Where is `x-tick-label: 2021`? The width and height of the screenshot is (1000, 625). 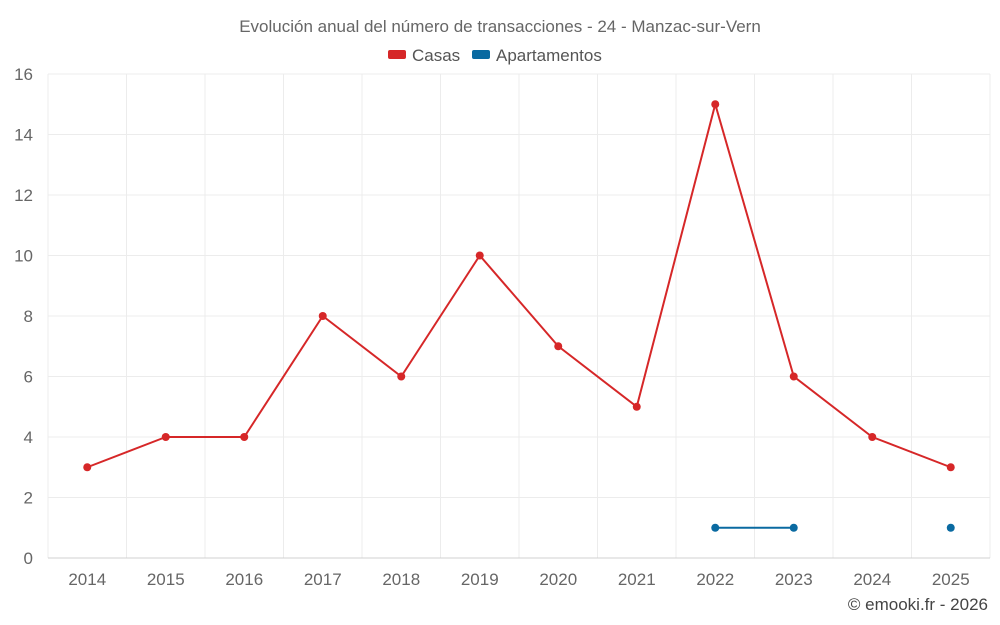
x-tick-label: 2021 is located at coordinates (637, 579).